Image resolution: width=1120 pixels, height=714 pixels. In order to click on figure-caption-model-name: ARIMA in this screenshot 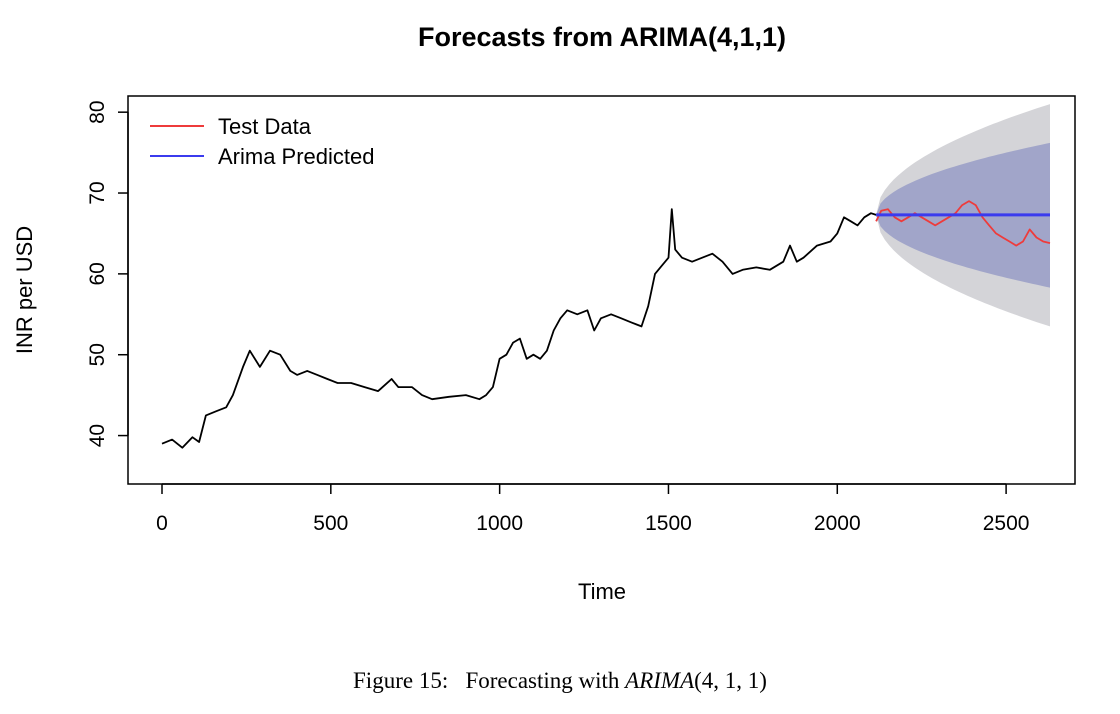, I will do `click(660, 680)`.